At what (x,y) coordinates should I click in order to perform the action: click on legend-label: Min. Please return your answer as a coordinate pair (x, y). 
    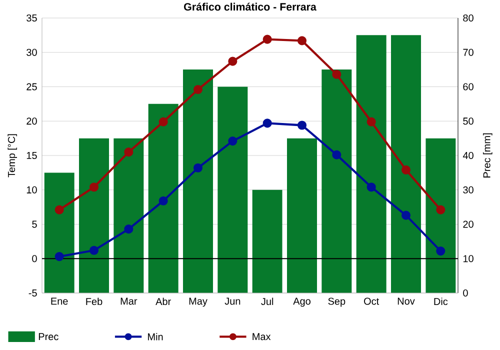
    Looking at the image, I should click on (155, 336).